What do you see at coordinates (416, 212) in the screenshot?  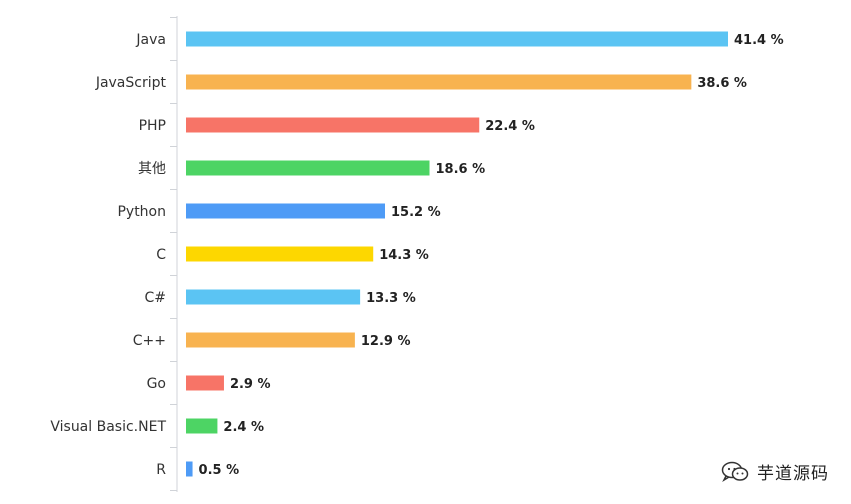 I see `value-label: 15.2 %` at bounding box center [416, 212].